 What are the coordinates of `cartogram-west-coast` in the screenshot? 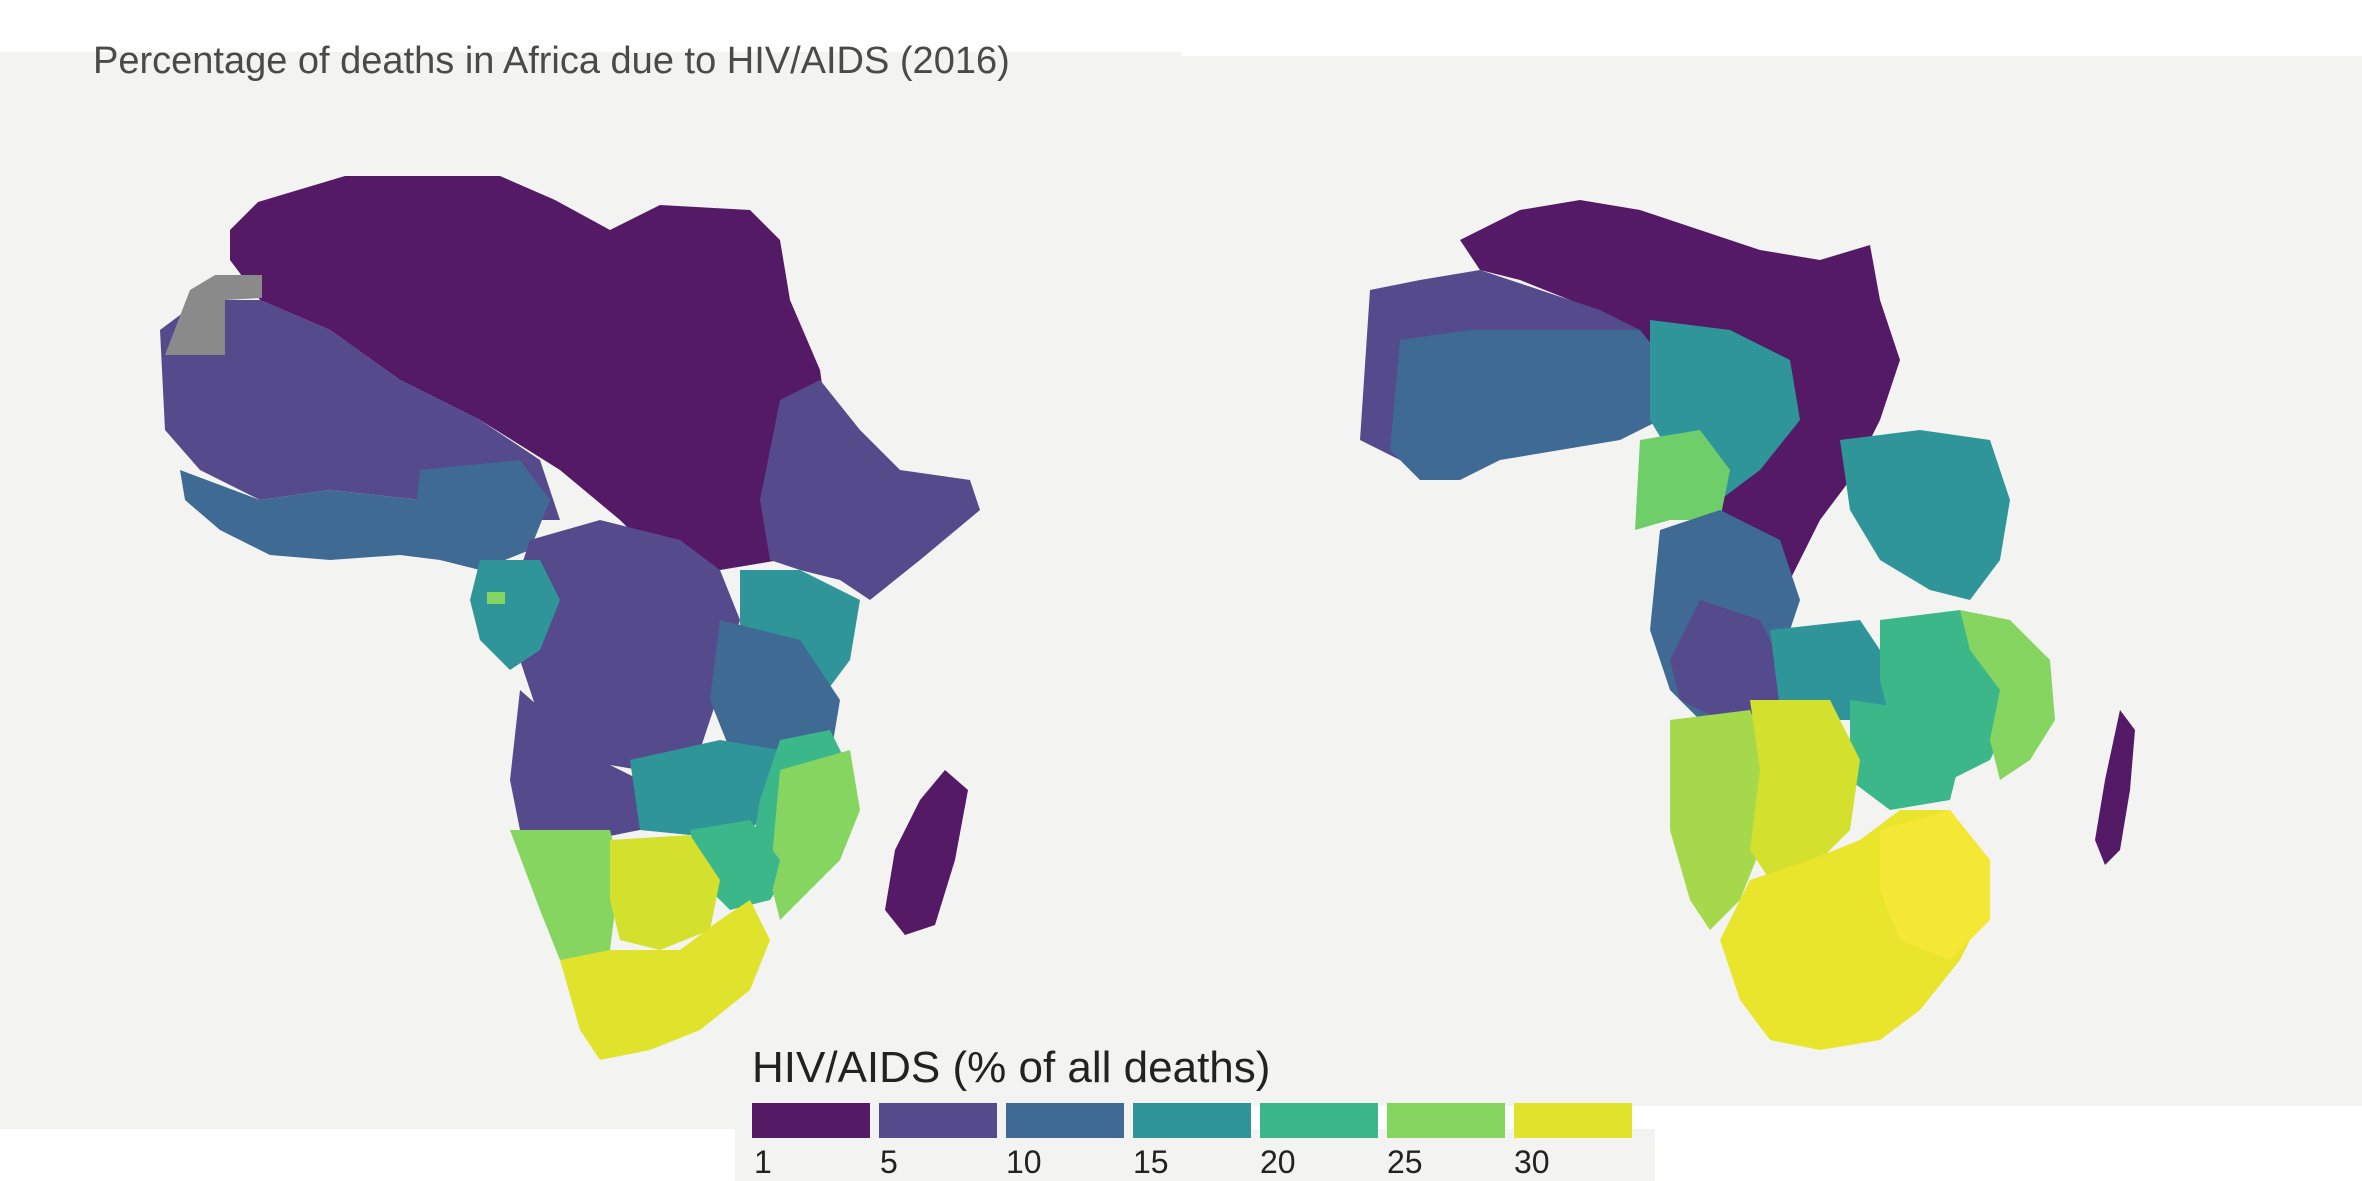 It's located at (1535, 405).